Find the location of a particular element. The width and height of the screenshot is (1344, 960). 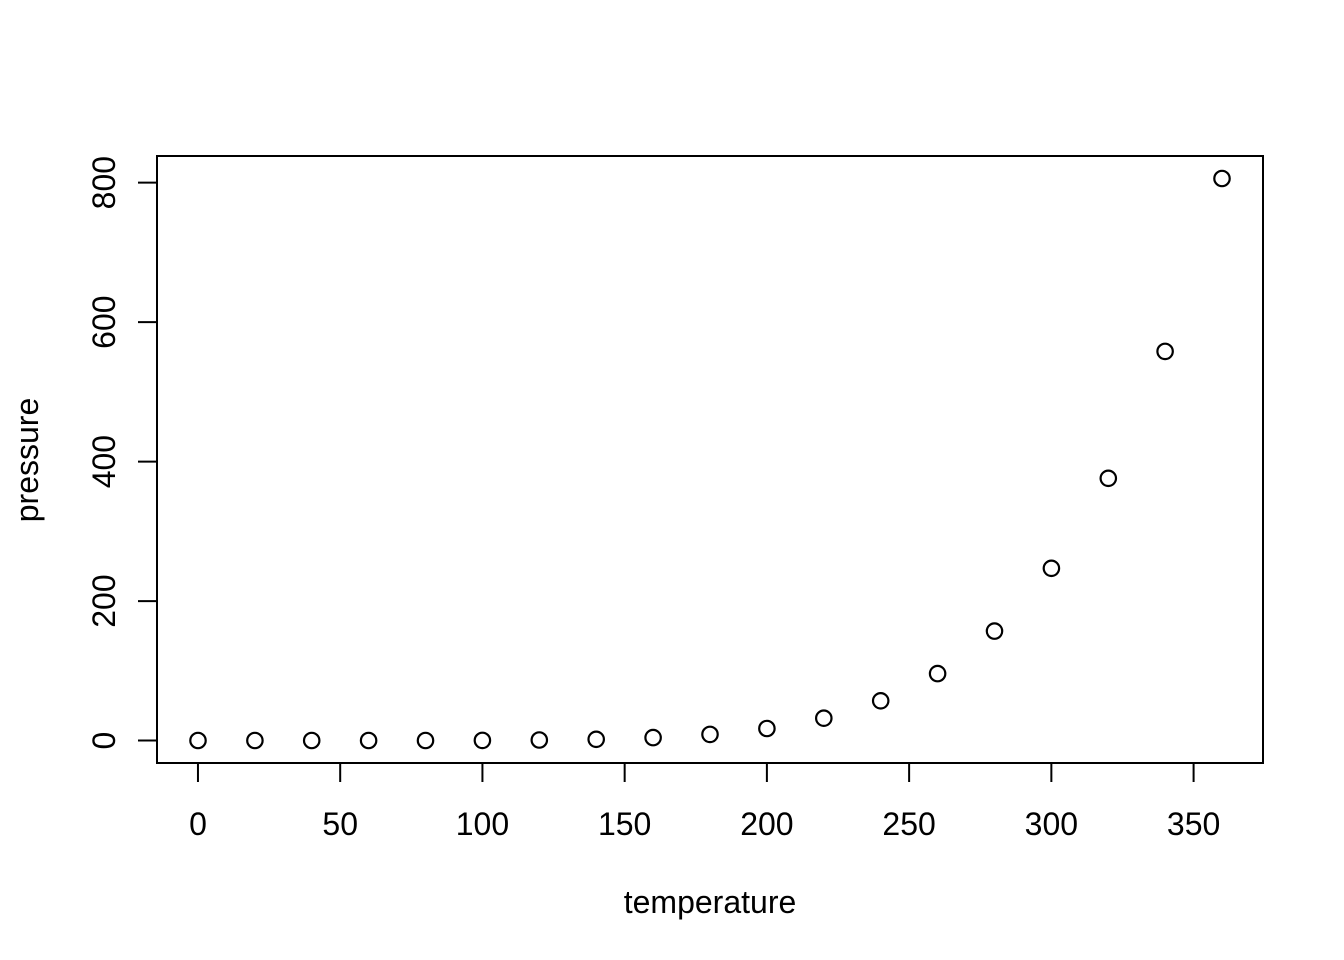

x-axis: 0 50 100 150 200 250 300 350 is located at coordinates (704, 802).